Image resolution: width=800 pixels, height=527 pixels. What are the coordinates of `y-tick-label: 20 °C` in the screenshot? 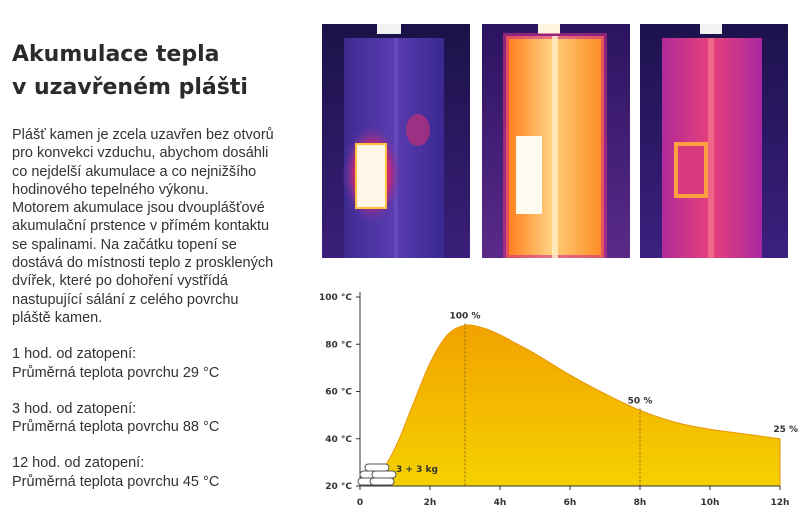 It's located at (338, 487).